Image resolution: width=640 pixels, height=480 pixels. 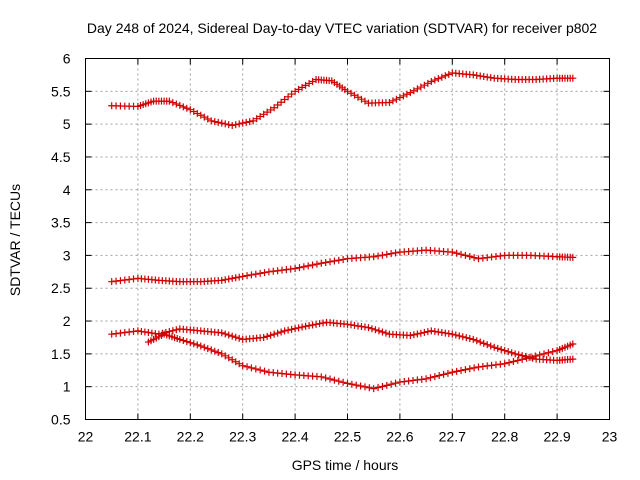 I want to click on x-tick-label: 22.9, so click(x=556, y=437).